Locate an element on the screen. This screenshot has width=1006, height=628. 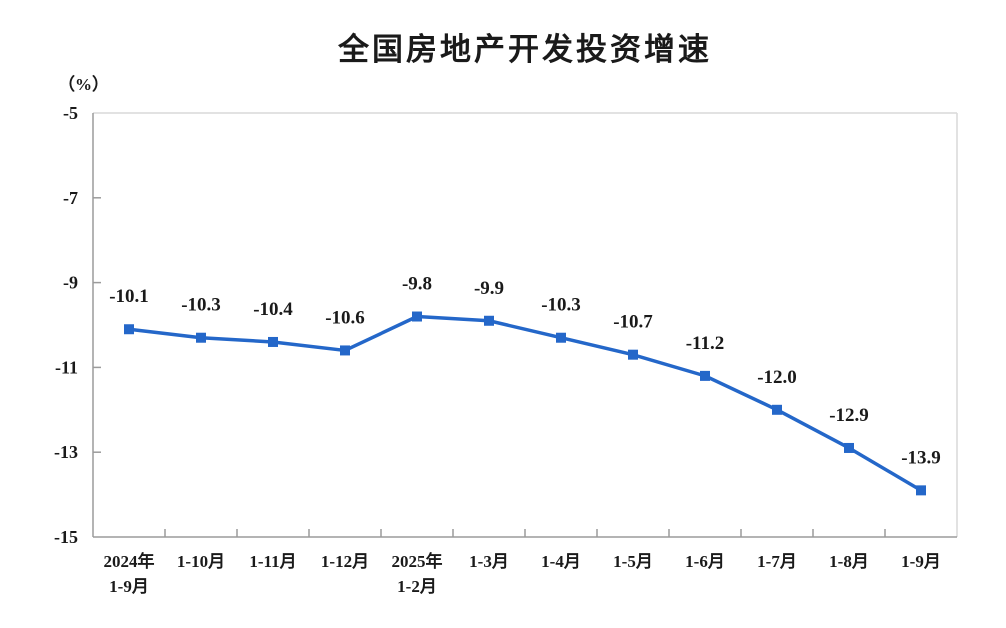
data-point-label: -10.4 is located at coordinates (273, 309).